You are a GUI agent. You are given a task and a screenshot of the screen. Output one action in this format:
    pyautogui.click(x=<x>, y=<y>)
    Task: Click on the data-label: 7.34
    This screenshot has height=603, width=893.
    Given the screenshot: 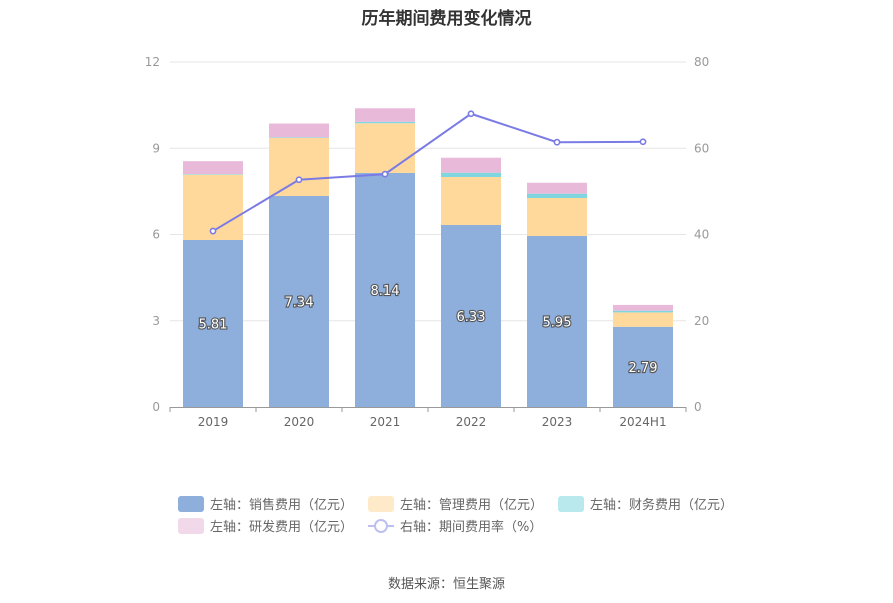 What is the action you would take?
    pyautogui.click(x=299, y=302)
    